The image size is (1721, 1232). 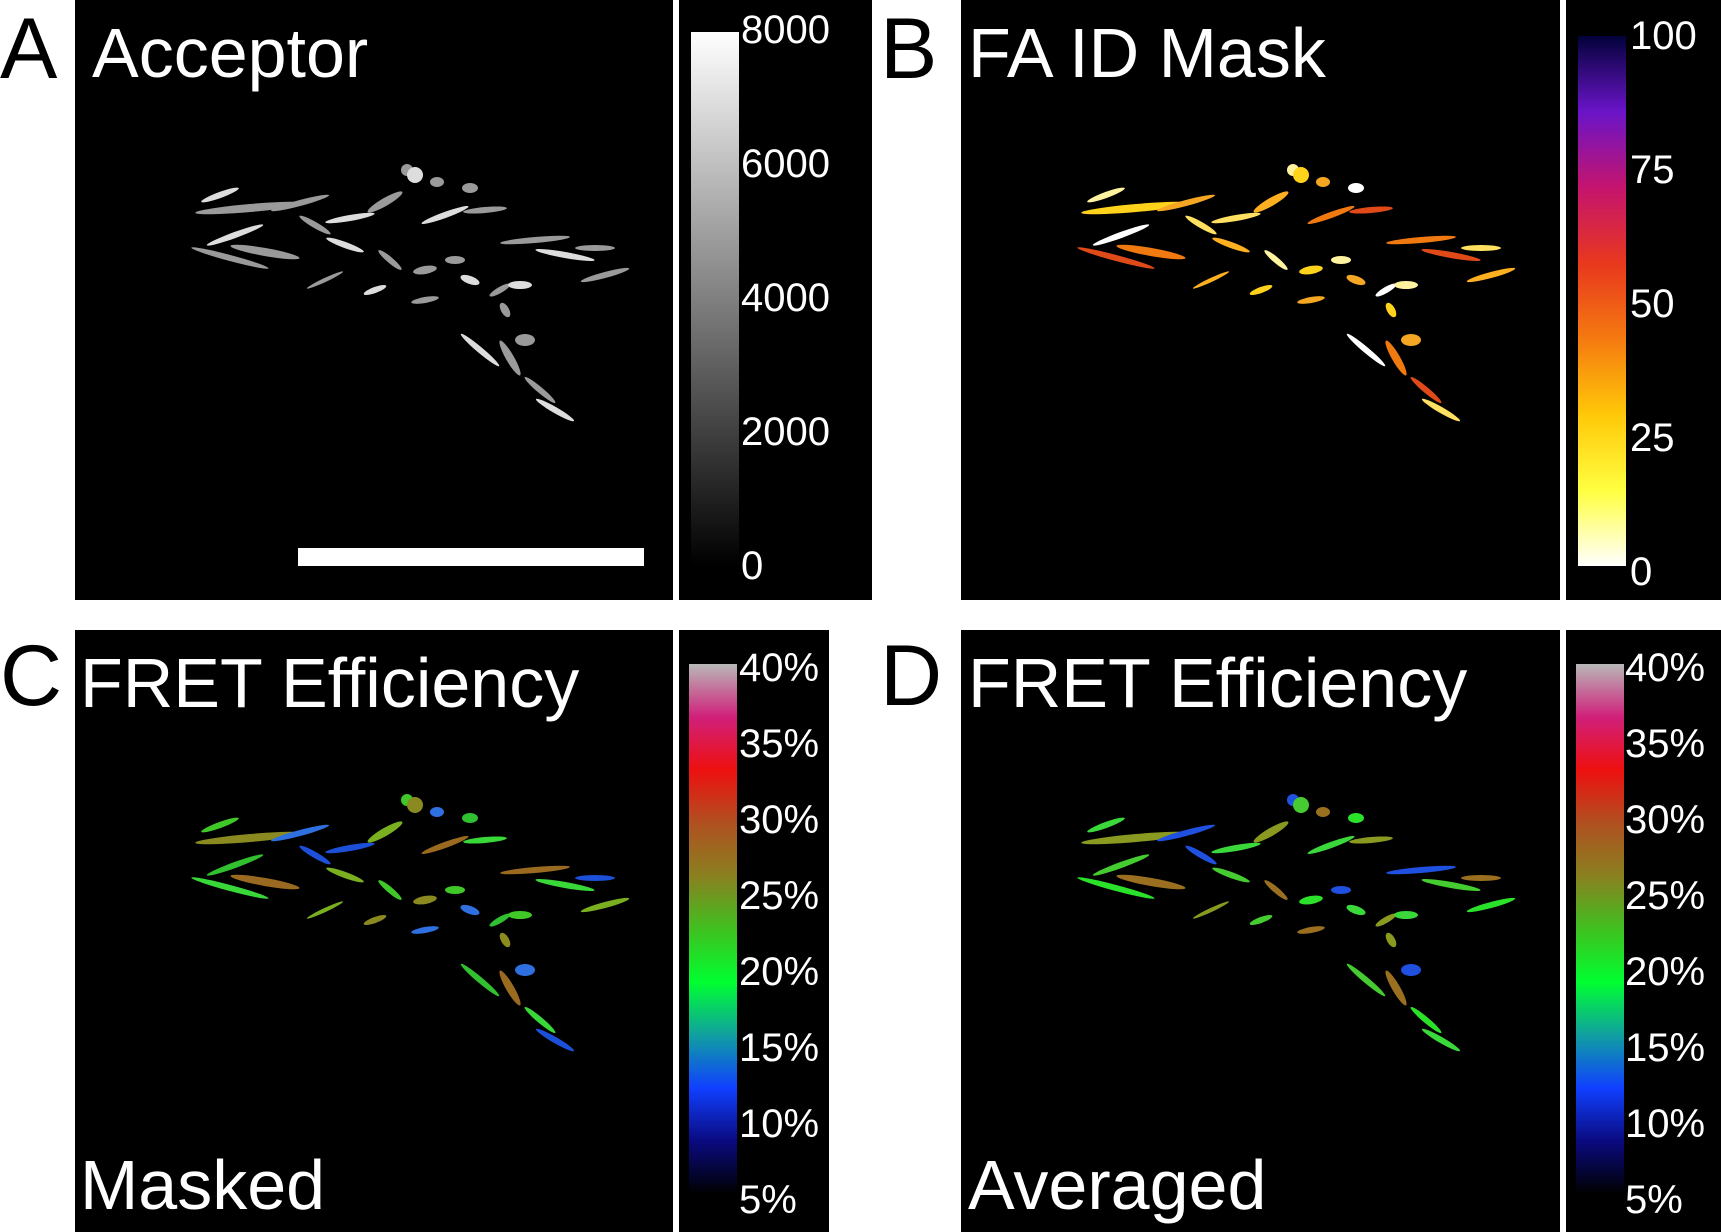 What do you see at coordinates (230, 53) in the screenshot?
I see `panel-title-a: Acceptor` at bounding box center [230, 53].